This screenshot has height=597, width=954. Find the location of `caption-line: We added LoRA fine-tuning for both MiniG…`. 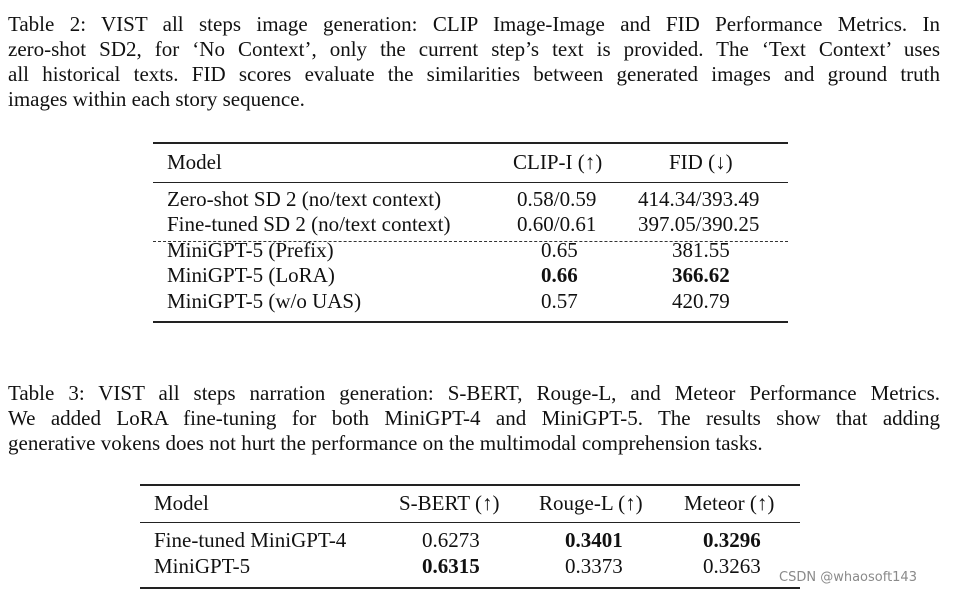

caption-line: We added LoRA fine-tuning for both MiniG… is located at coordinates (474, 418).